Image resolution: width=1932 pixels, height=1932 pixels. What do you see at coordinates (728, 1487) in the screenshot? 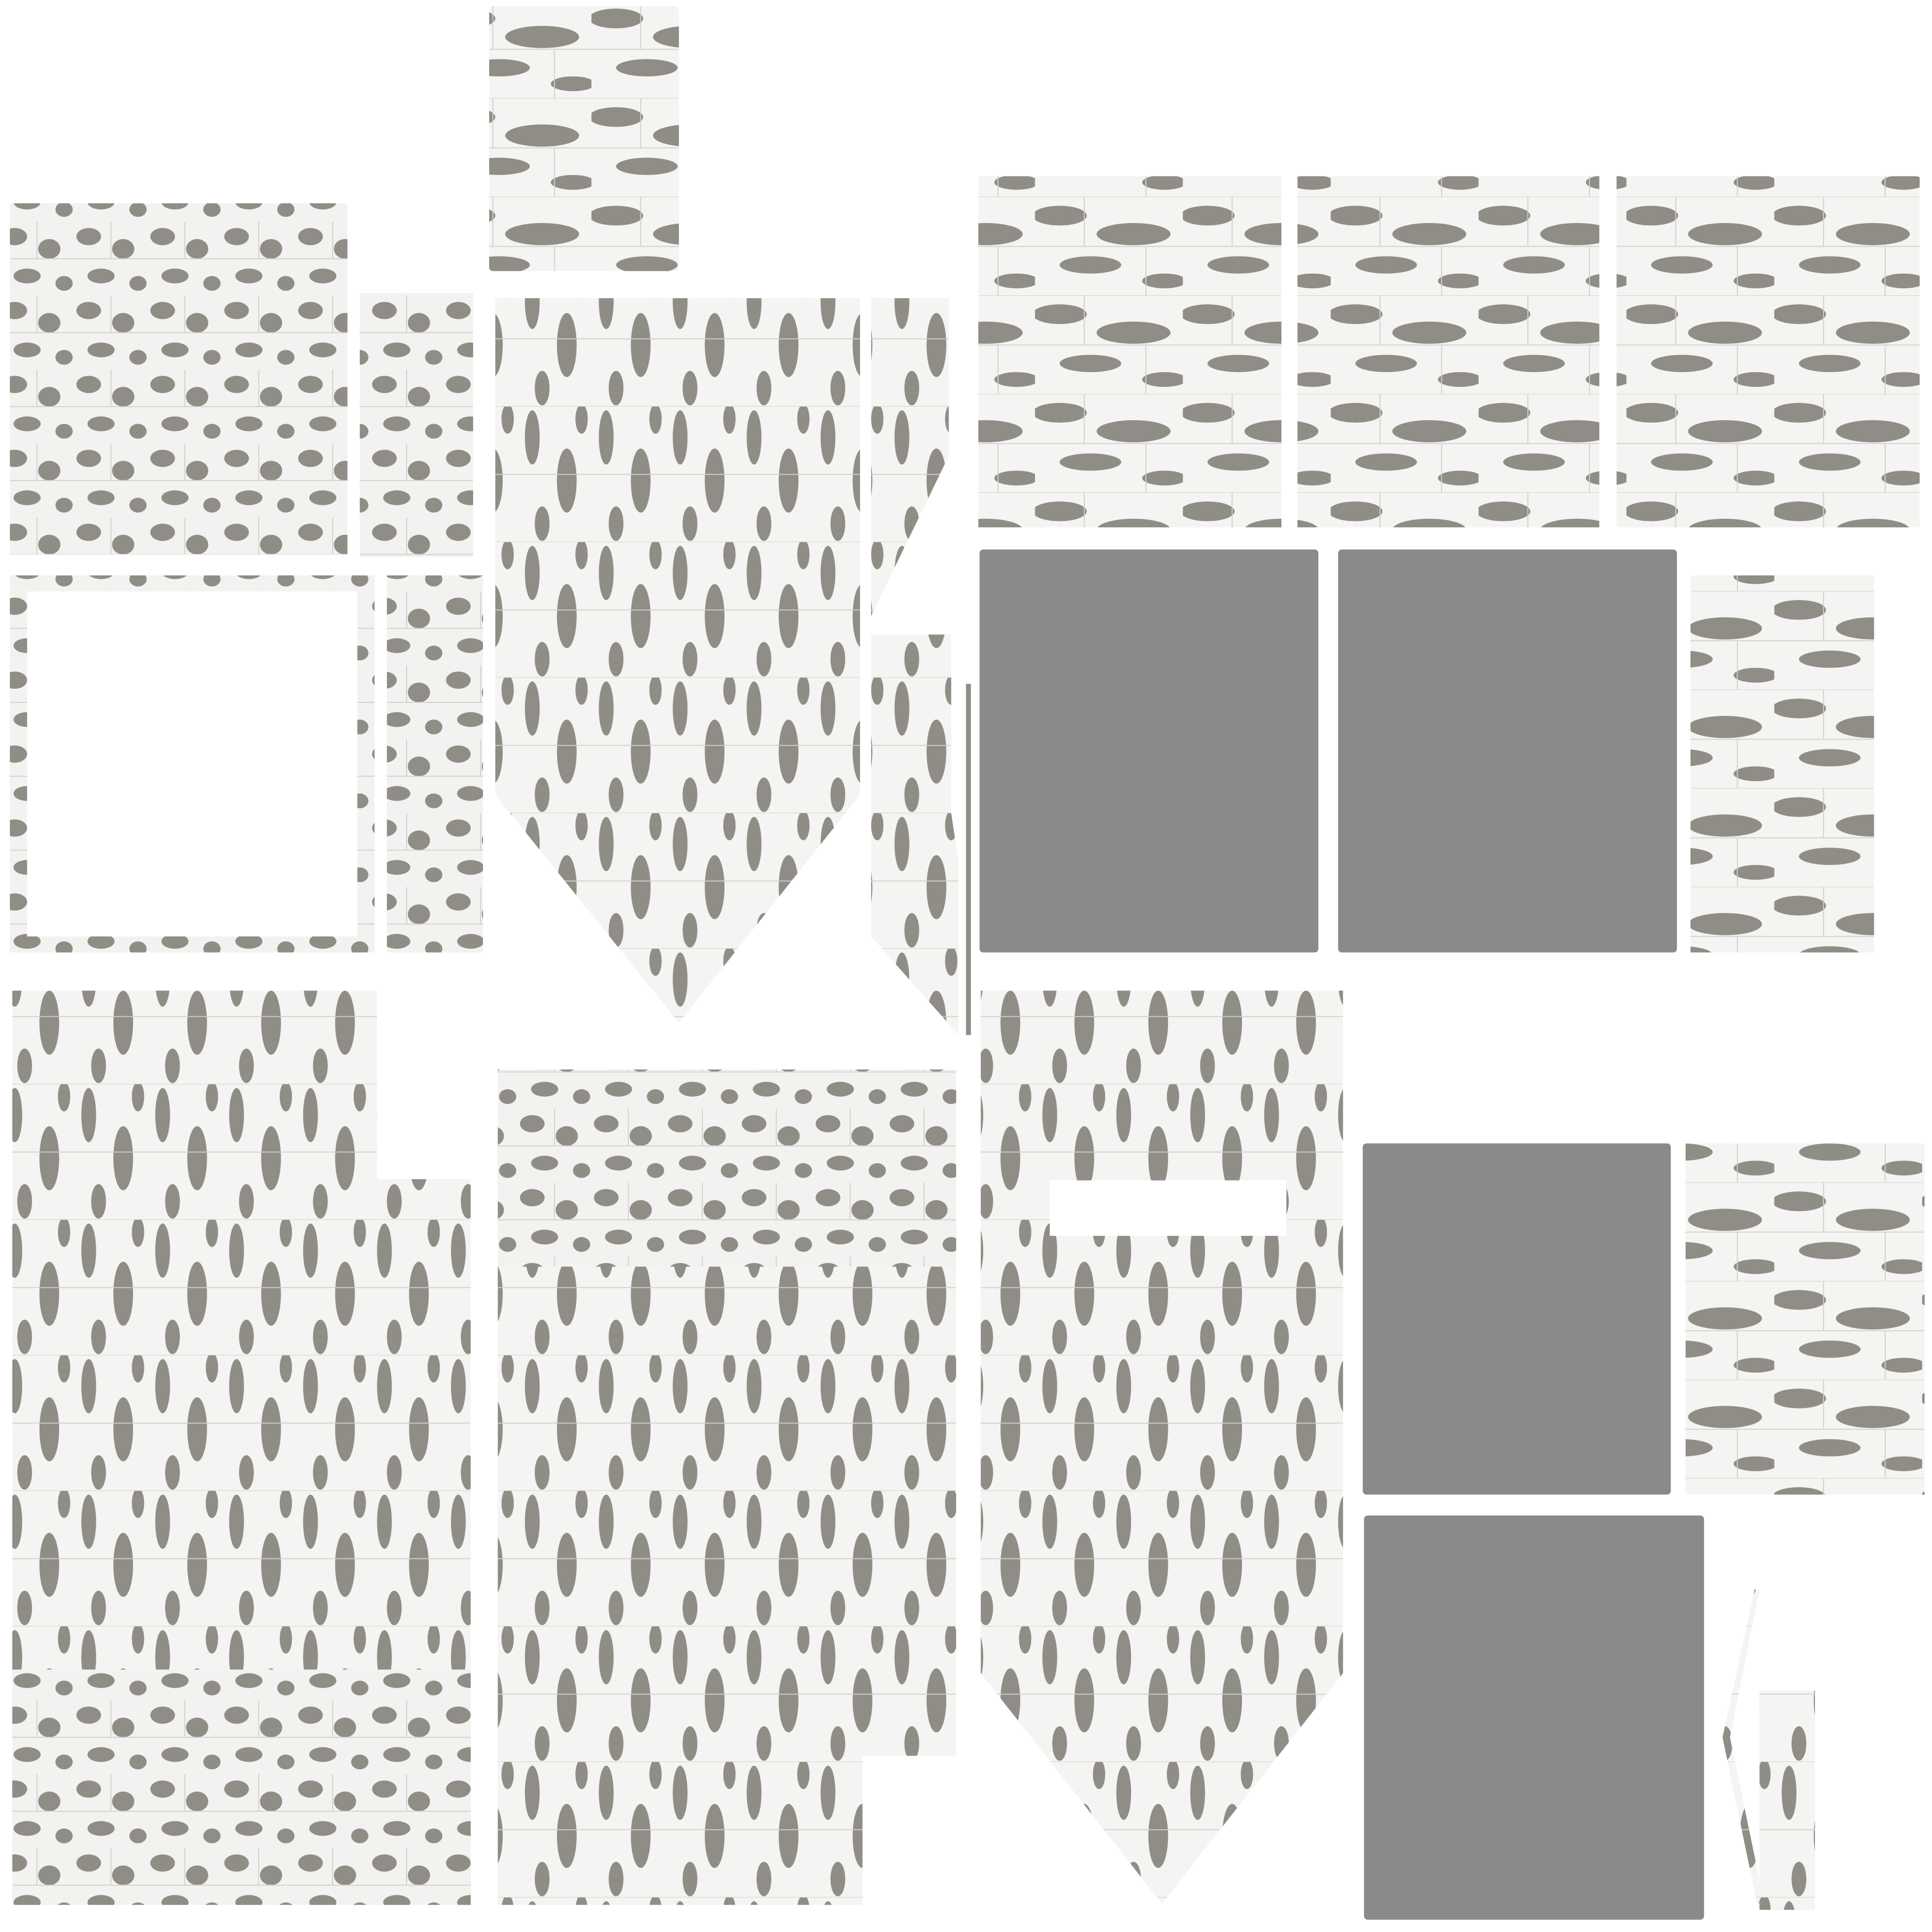
I see `texture-l-shape` at bounding box center [728, 1487].